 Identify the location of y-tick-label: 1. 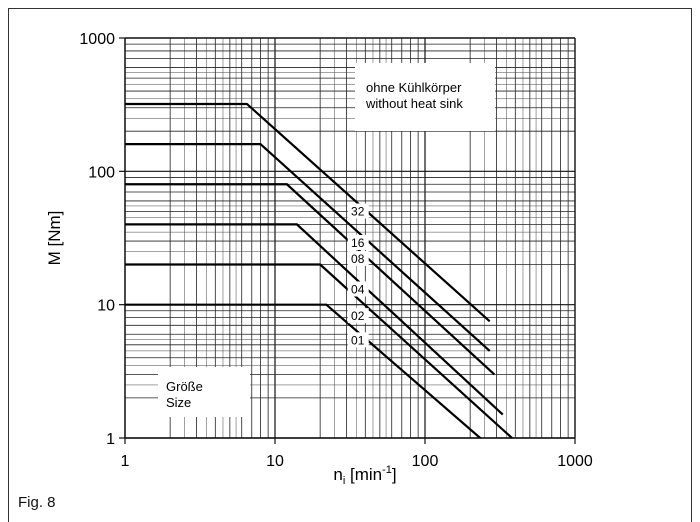
(110, 439).